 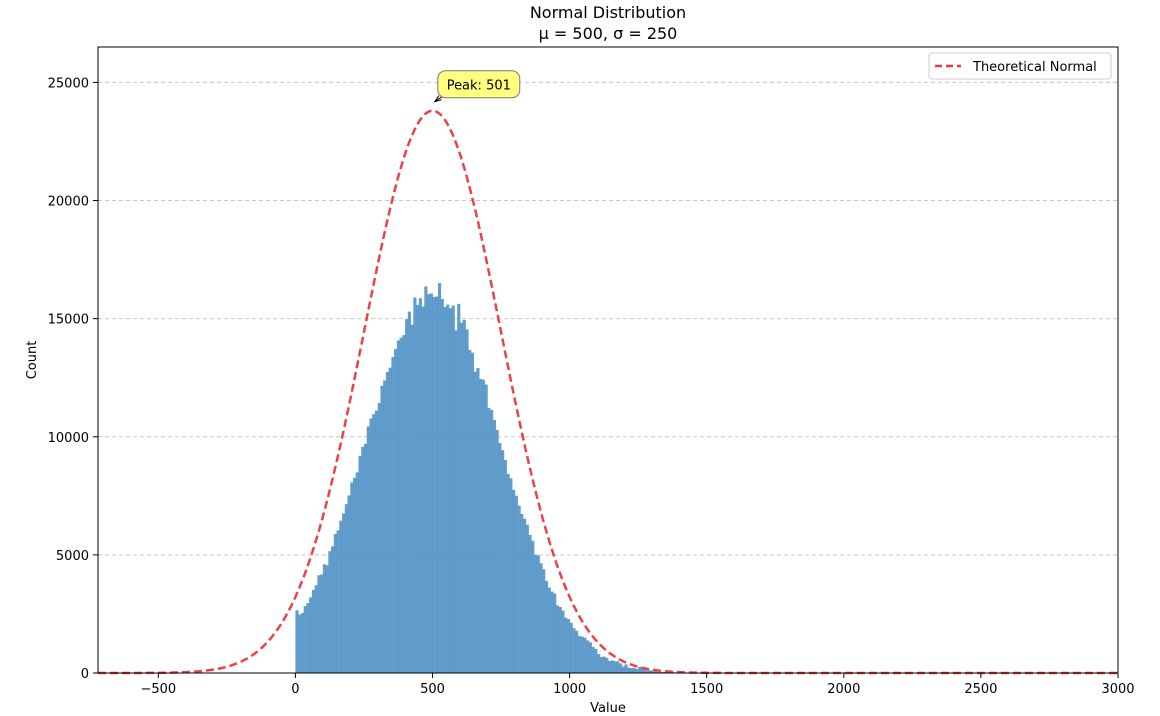 What do you see at coordinates (980, 689) in the screenshot?
I see `x-tick-label: 2500` at bounding box center [980, 689].